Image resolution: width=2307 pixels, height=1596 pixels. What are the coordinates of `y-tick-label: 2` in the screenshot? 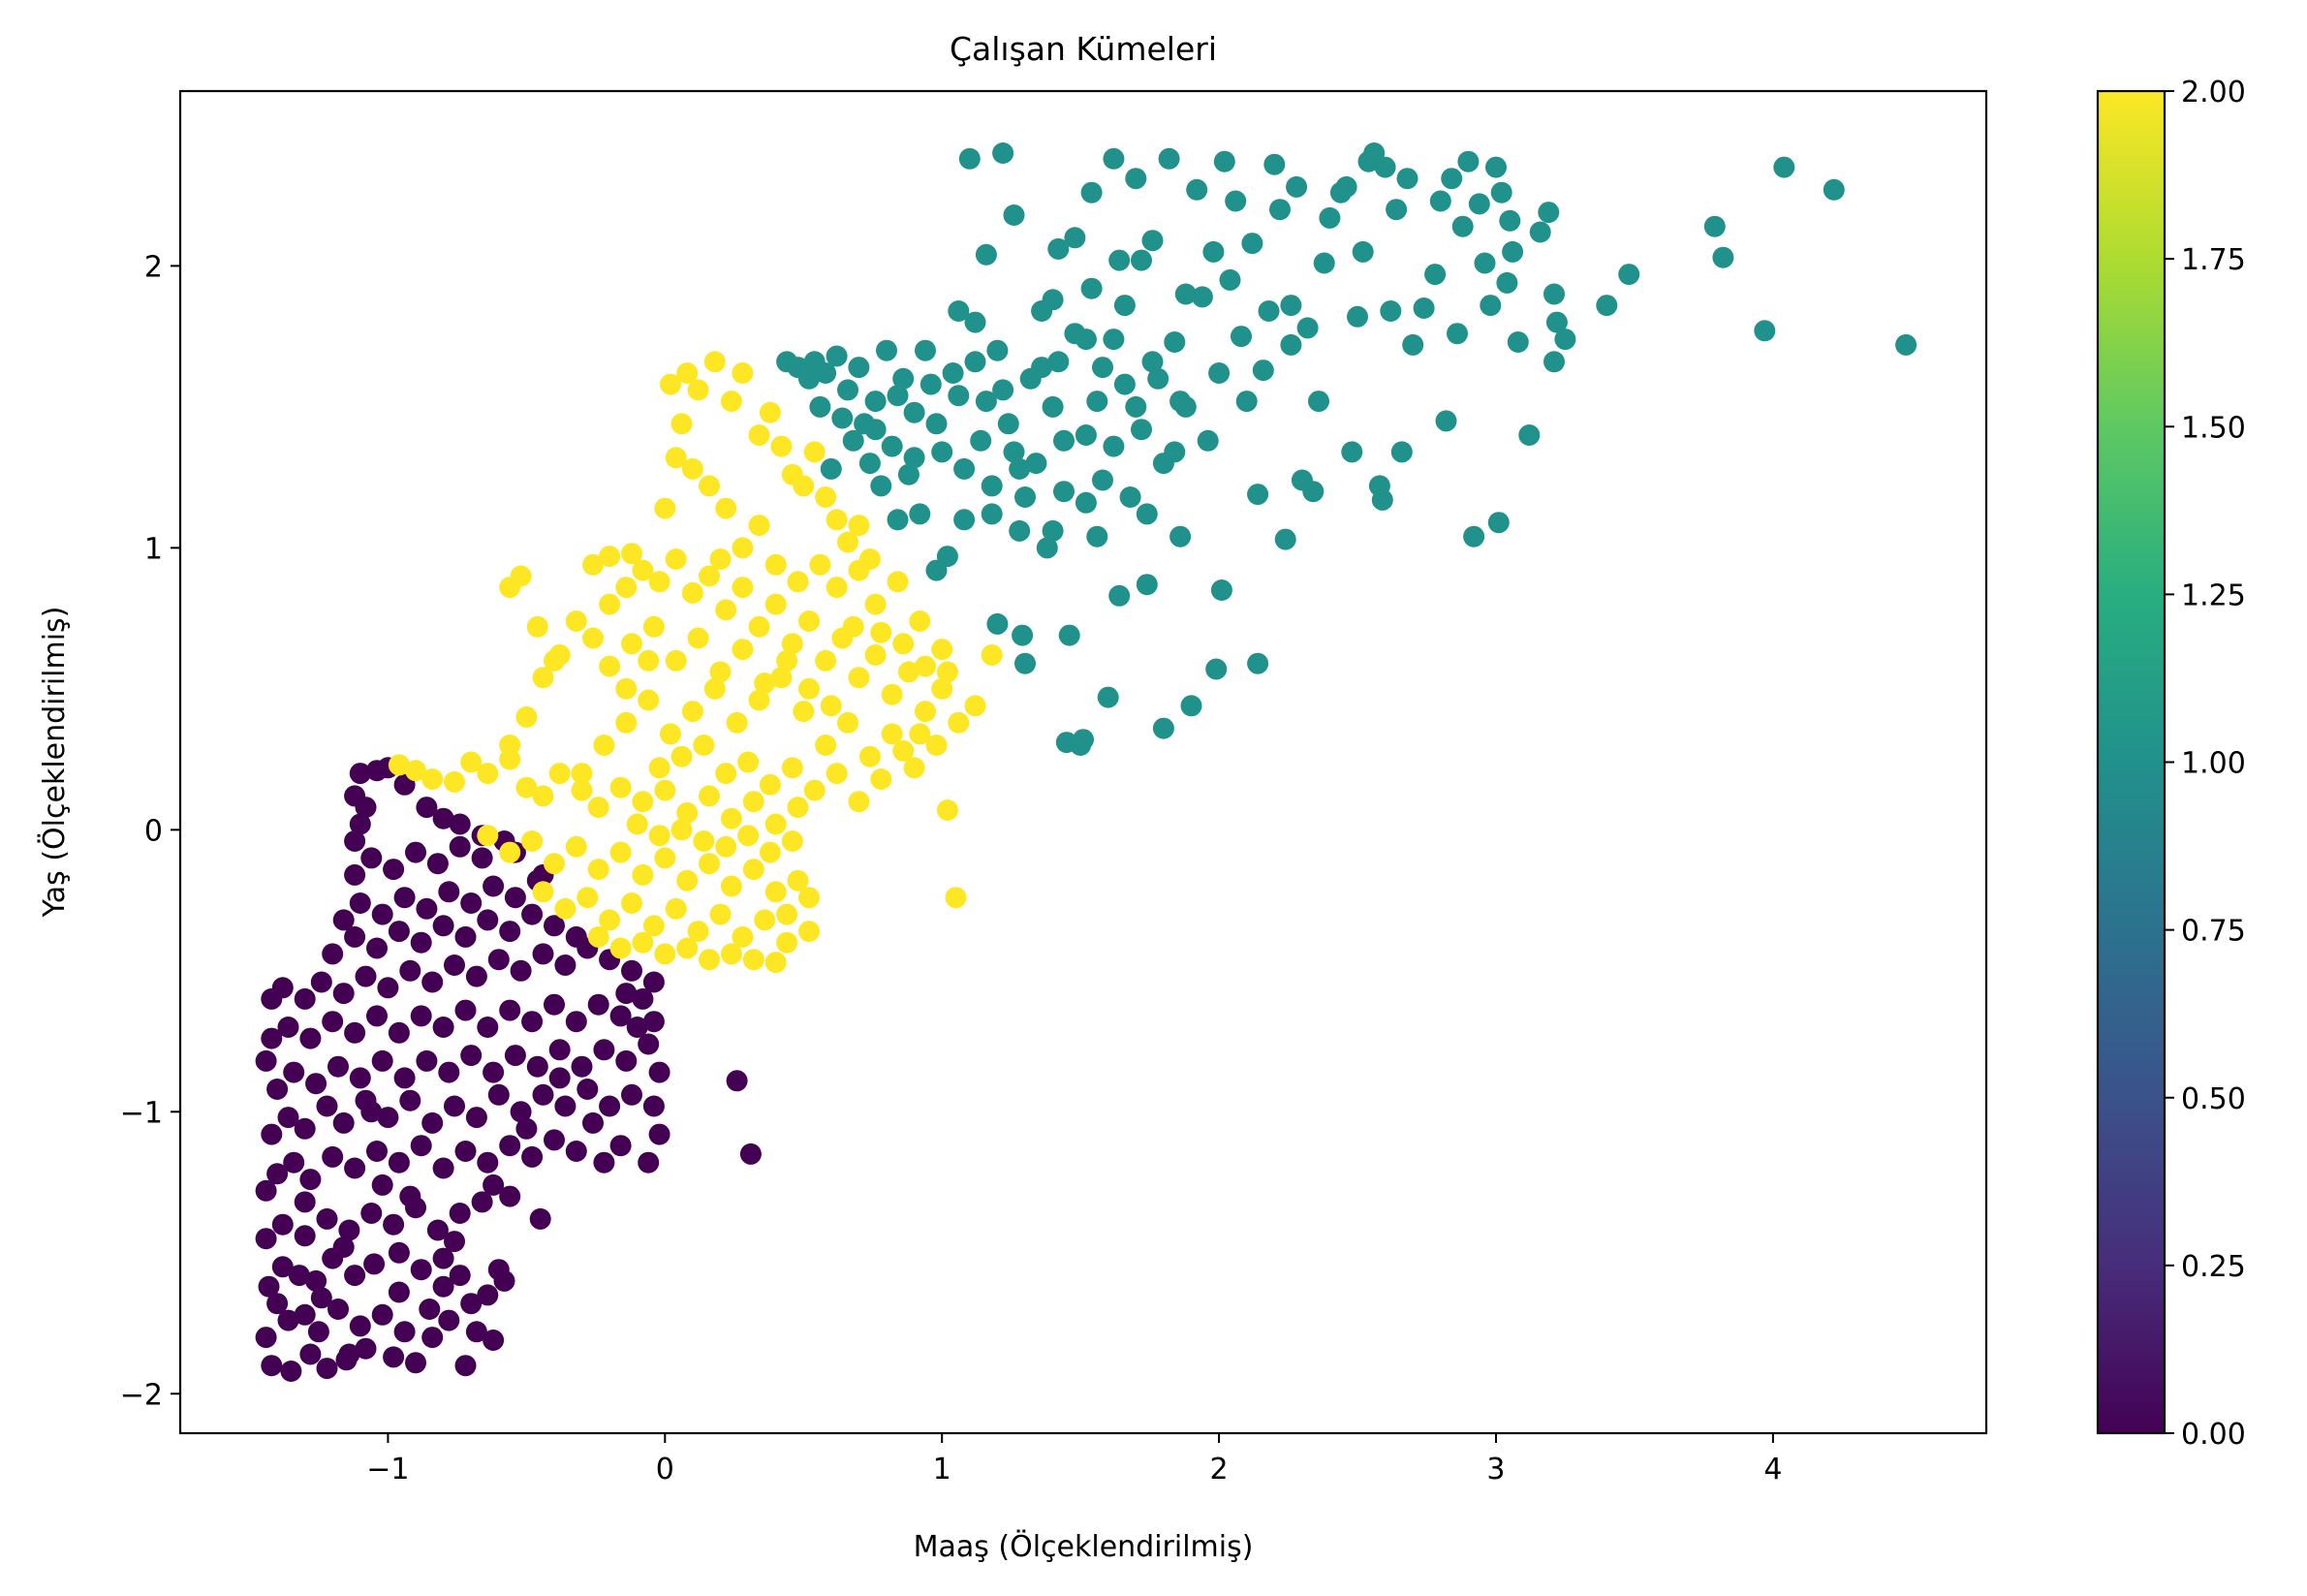 It's located at (153, 267).